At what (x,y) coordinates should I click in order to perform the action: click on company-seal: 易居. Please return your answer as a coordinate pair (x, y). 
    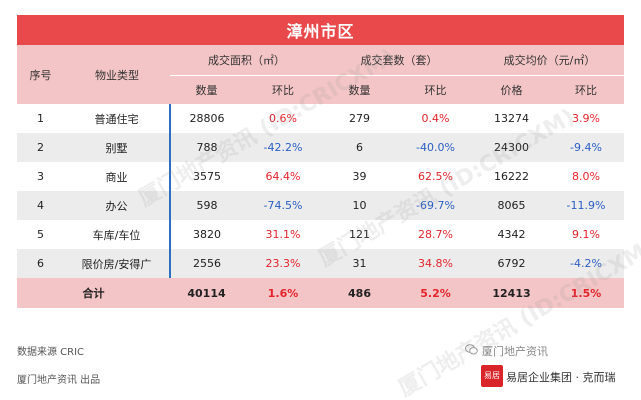
    Looking at the image, I should click on (492, 376).